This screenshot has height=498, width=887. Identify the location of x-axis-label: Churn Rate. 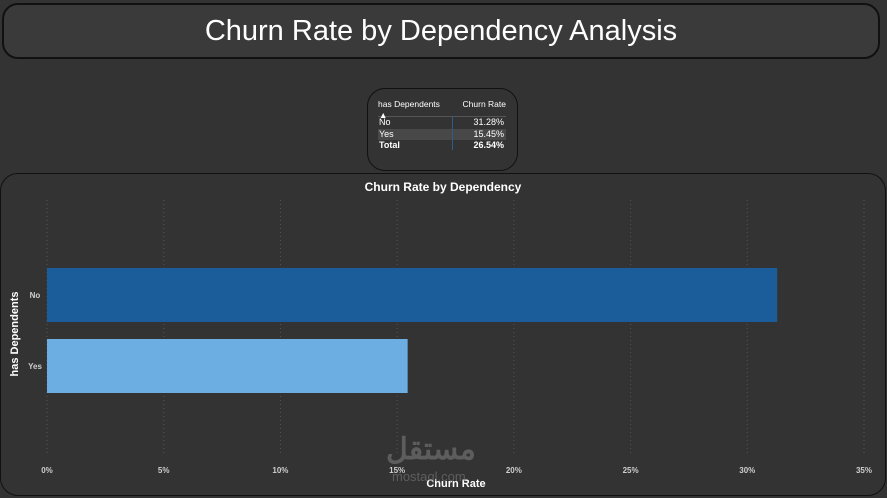
(455, 484).